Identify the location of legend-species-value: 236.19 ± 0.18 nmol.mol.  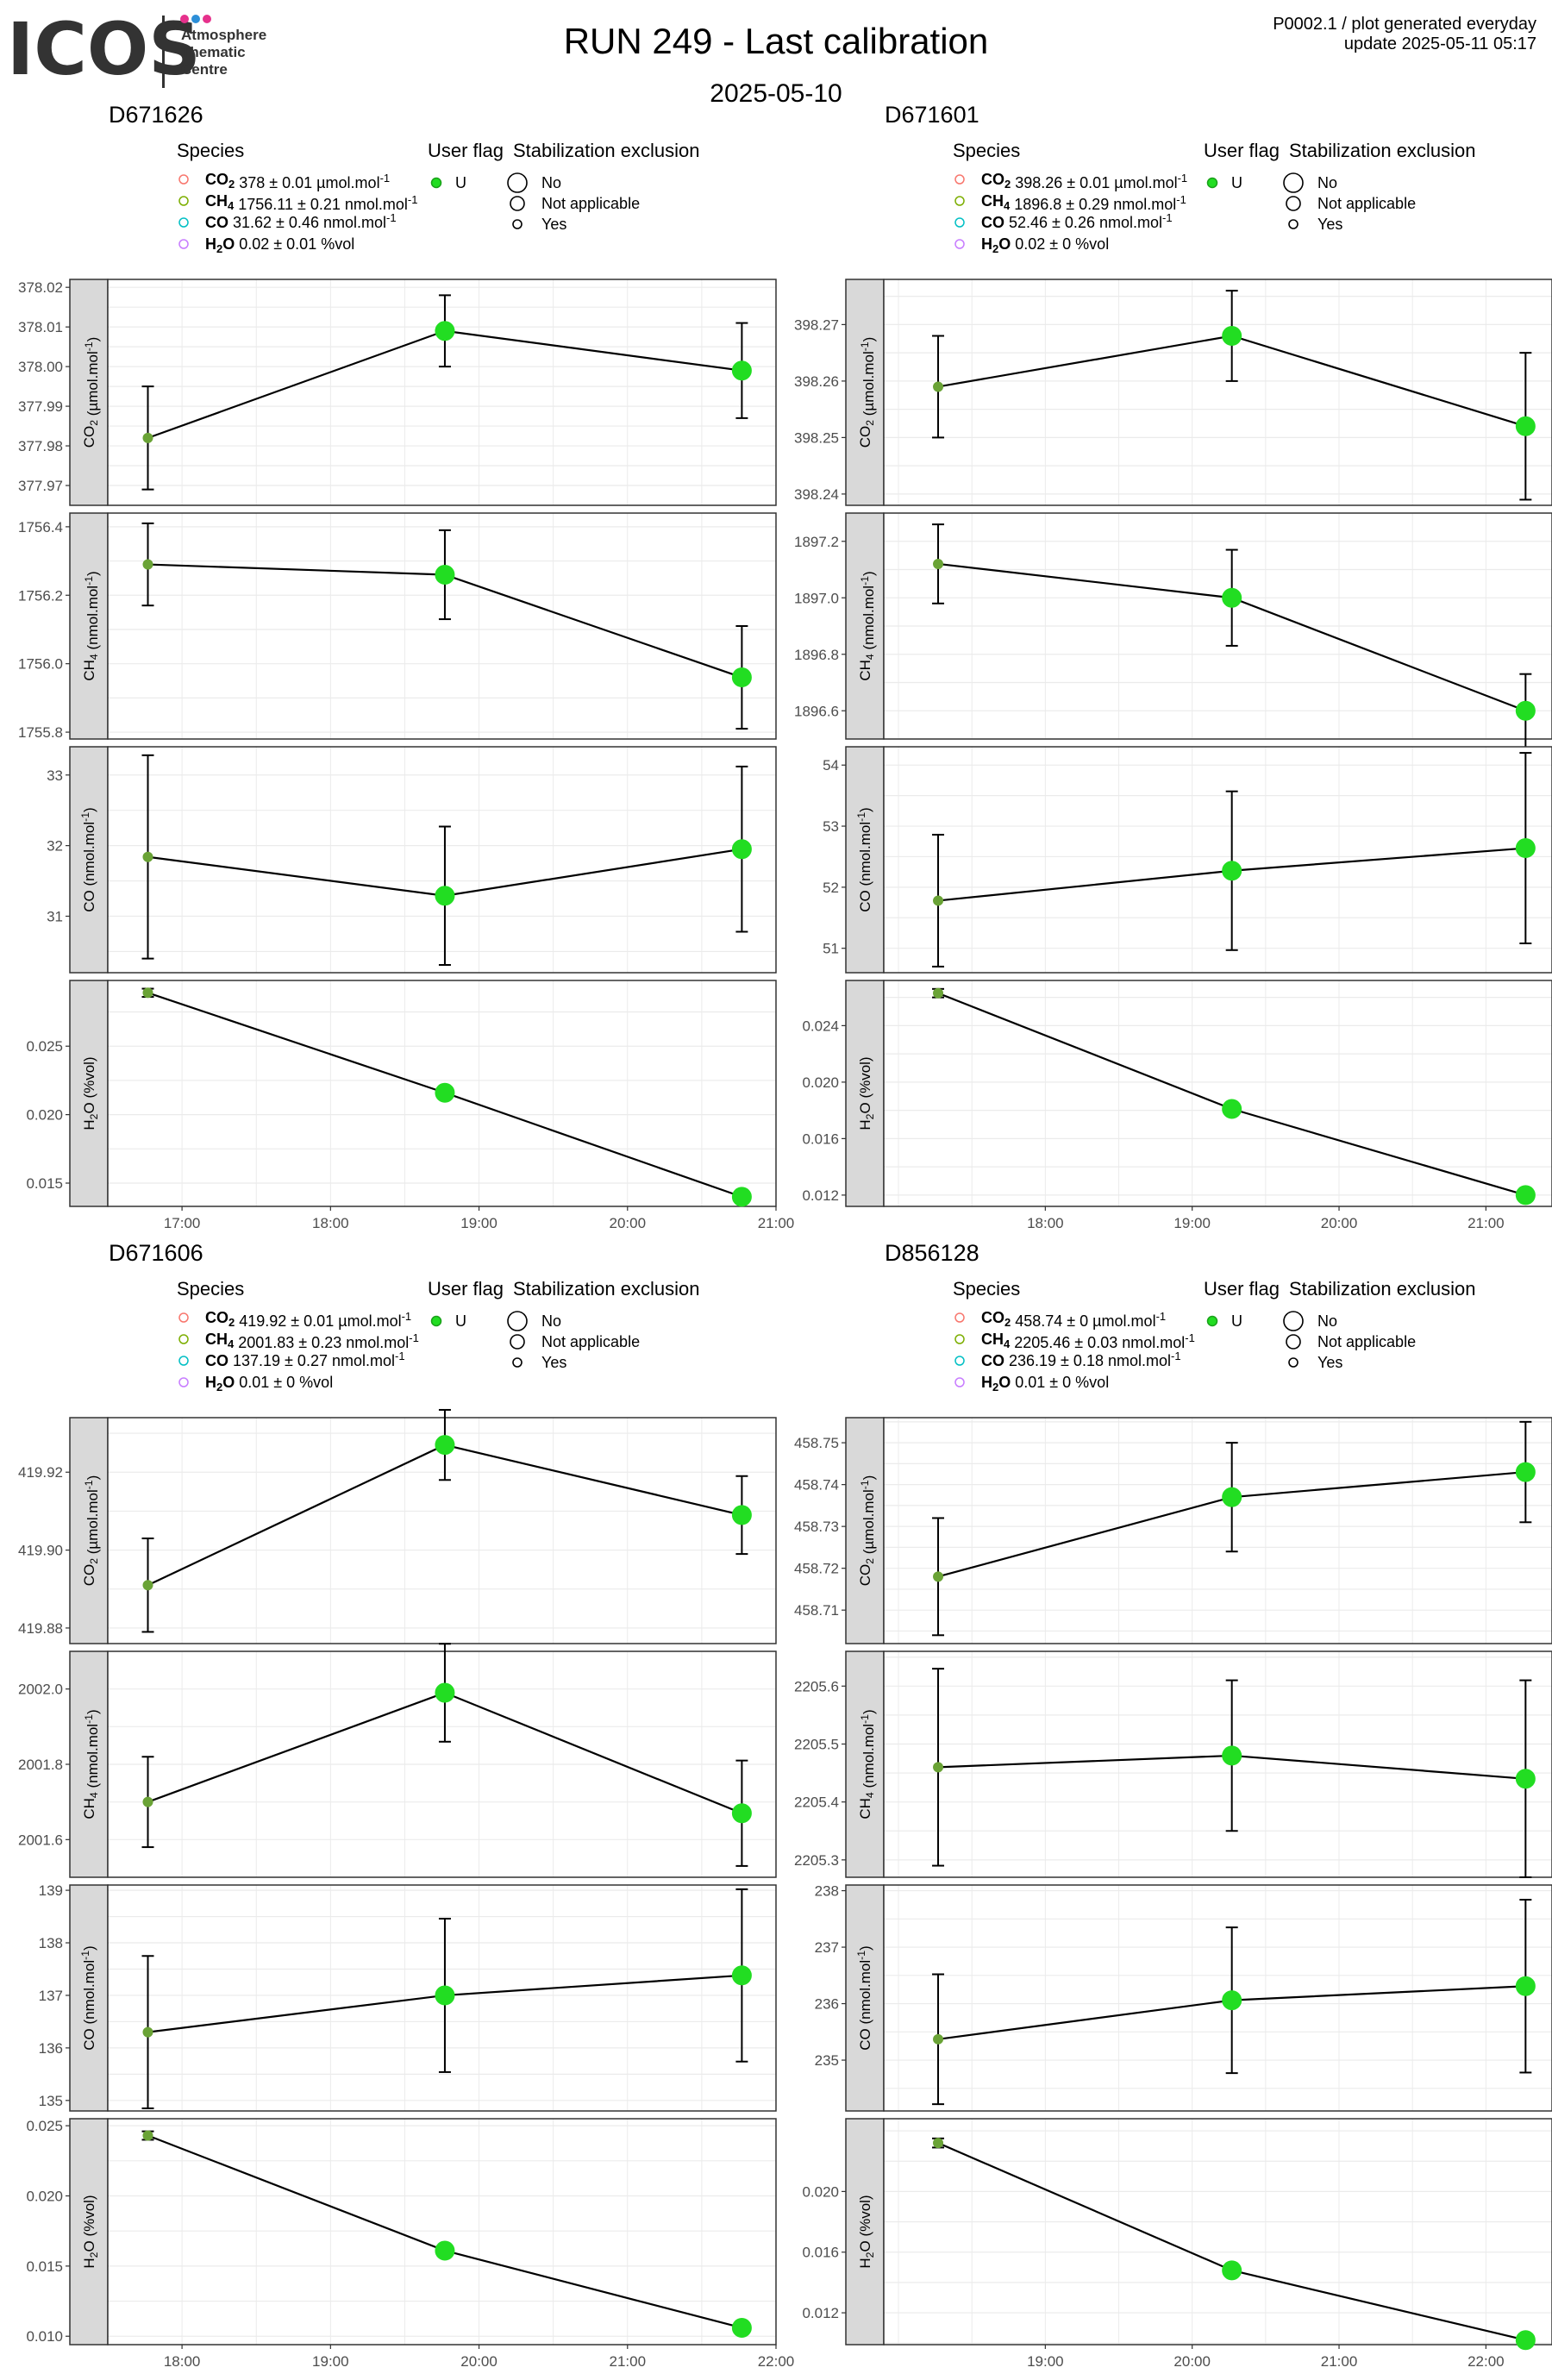
(1087, 1361).